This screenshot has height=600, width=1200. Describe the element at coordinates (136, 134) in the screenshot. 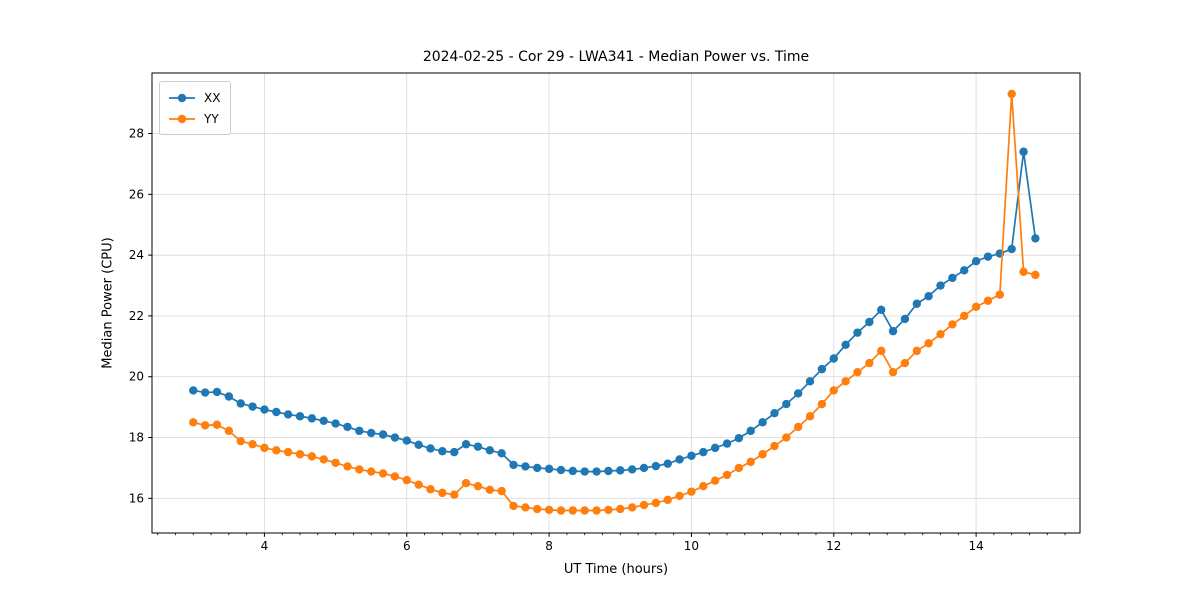

I see `y-tick-label: 28` at that location.